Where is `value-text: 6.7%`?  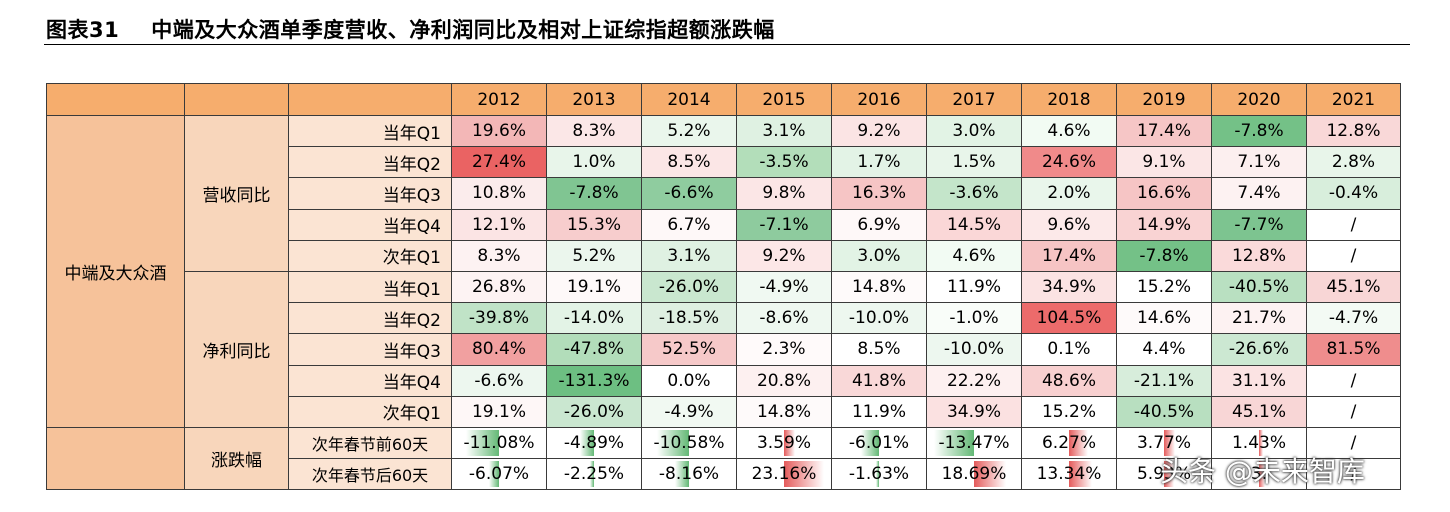
value-text: 6.7% is located at coordinates (689, 224).